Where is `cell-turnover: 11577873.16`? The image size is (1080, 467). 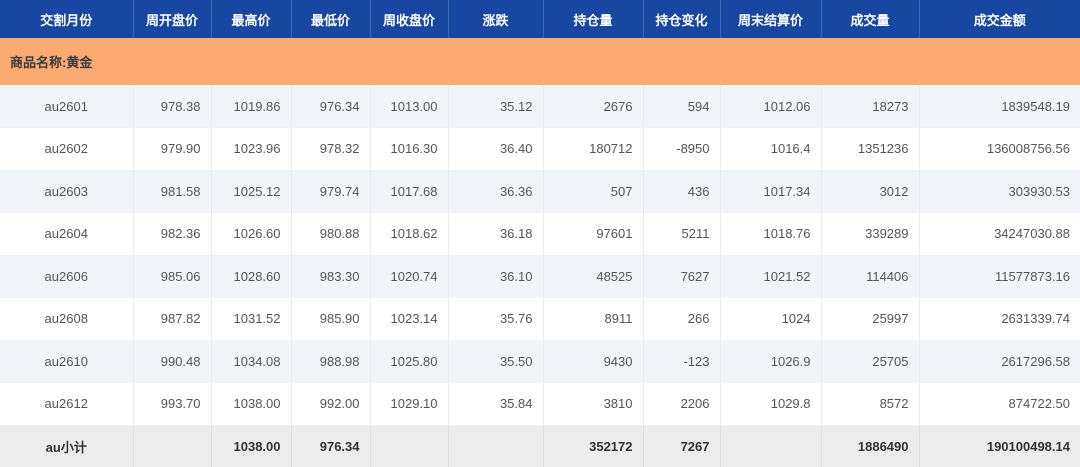
cell-turnover: 11577873.16 is located at coordinates (999, 276).